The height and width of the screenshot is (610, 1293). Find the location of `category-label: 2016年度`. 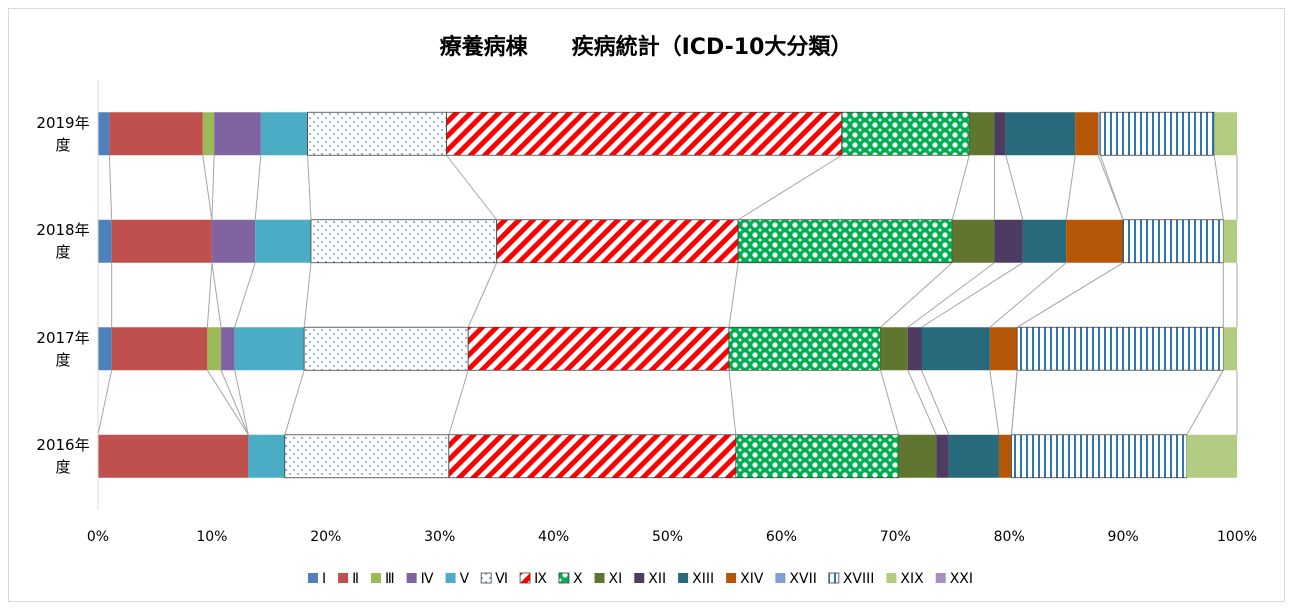

category-label: 2016年度 is located at coordinates (63, 456).